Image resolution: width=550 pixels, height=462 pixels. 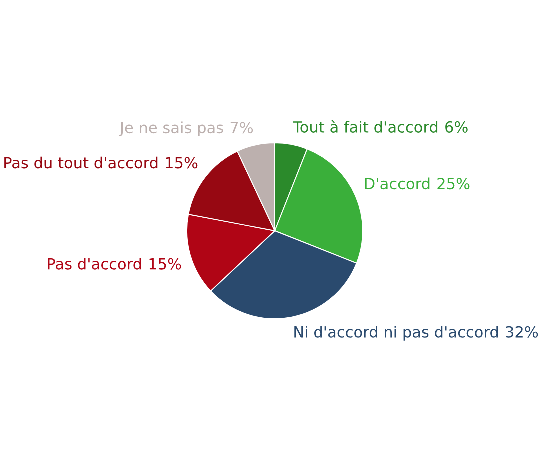 What do you see at coordinates (454, 184) in the screenshot?
I see `data-label: 25%` at bounding box center [454, 184].